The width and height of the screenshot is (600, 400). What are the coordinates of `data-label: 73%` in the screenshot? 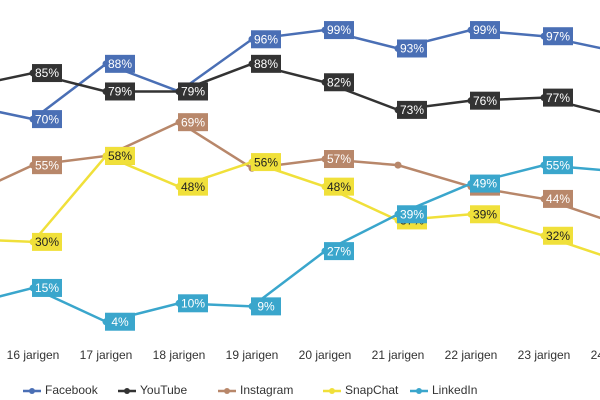 It's located at (412, 110).